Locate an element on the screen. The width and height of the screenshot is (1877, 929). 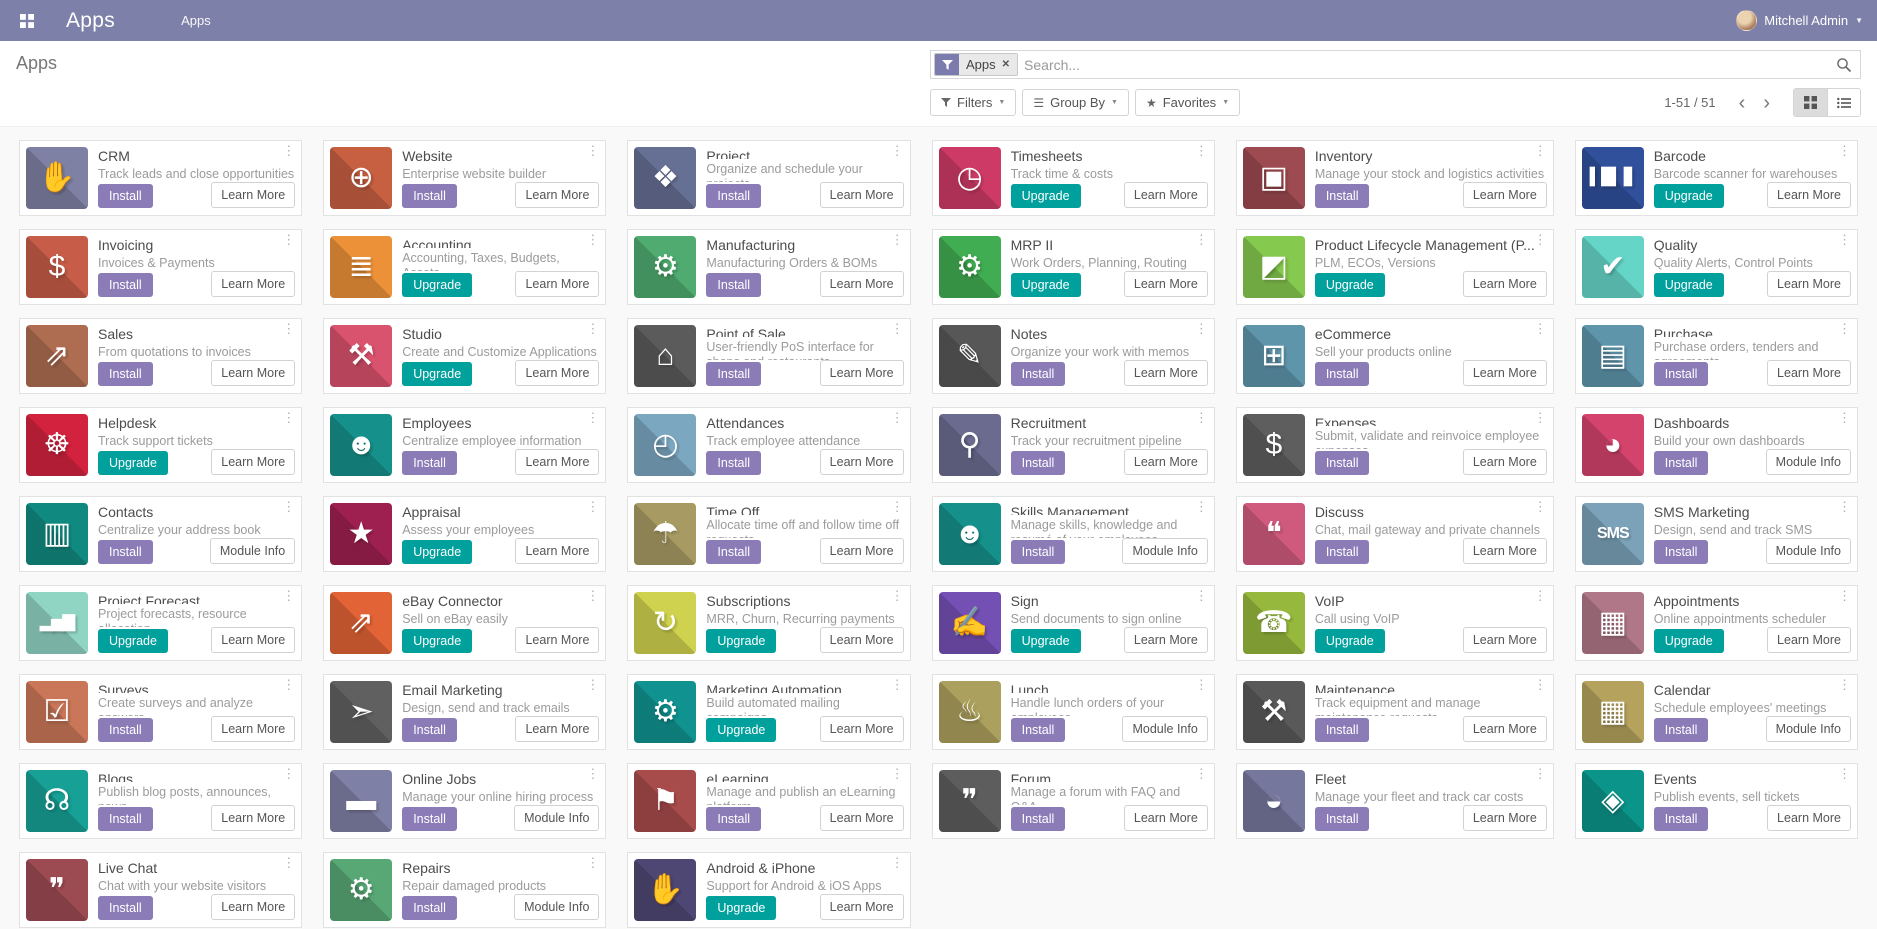
close-icon: ✕ is located at coordinates (1006, 64).